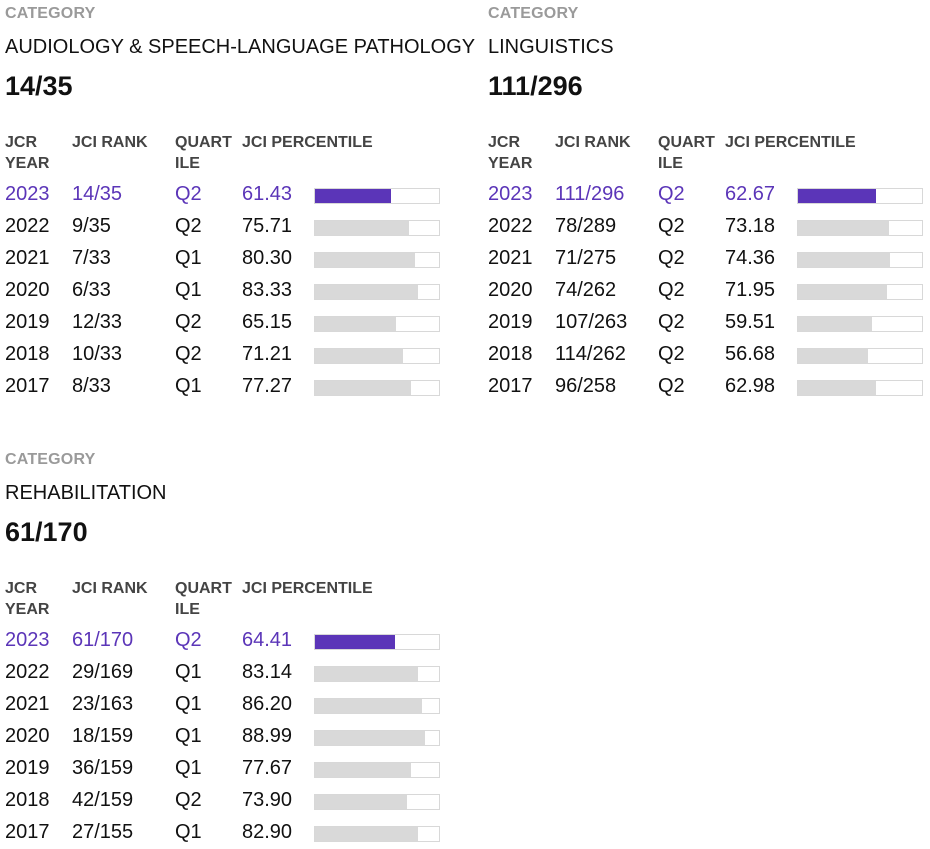 This screenshot has width=930, height=849. Describe the element at coordinates (267, 354) in the screenshot. I see `percentile-cell: 71.21` at that location.